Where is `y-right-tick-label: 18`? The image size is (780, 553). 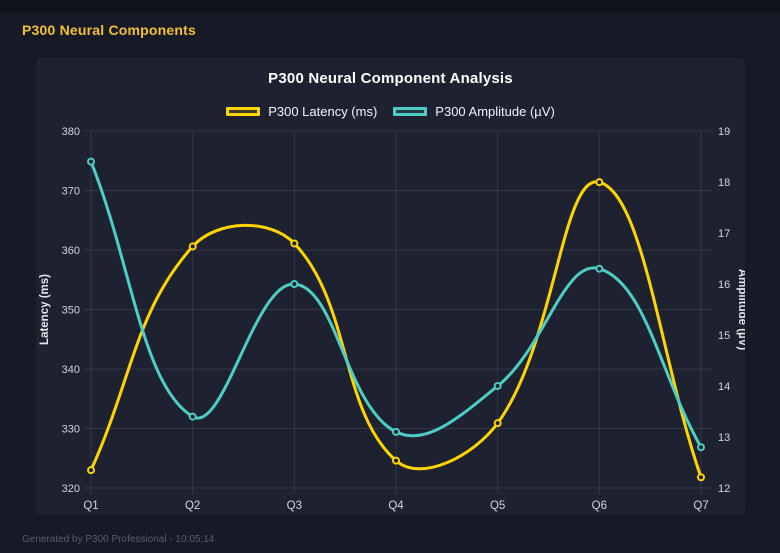 y-right-tick-label: 18 is located at coordinates (724, 183).